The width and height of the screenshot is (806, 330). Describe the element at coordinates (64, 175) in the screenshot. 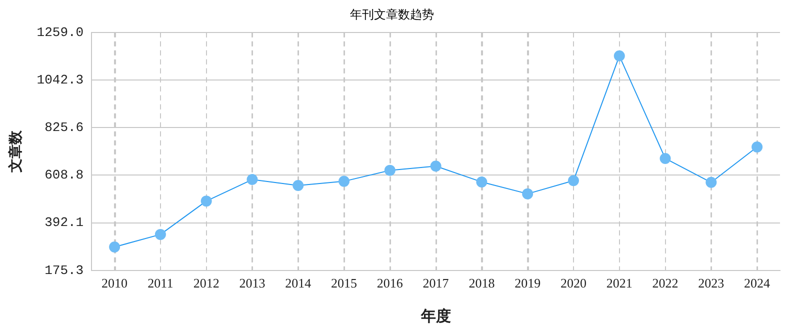

I see `y-tick-label: 608.8` at that location.